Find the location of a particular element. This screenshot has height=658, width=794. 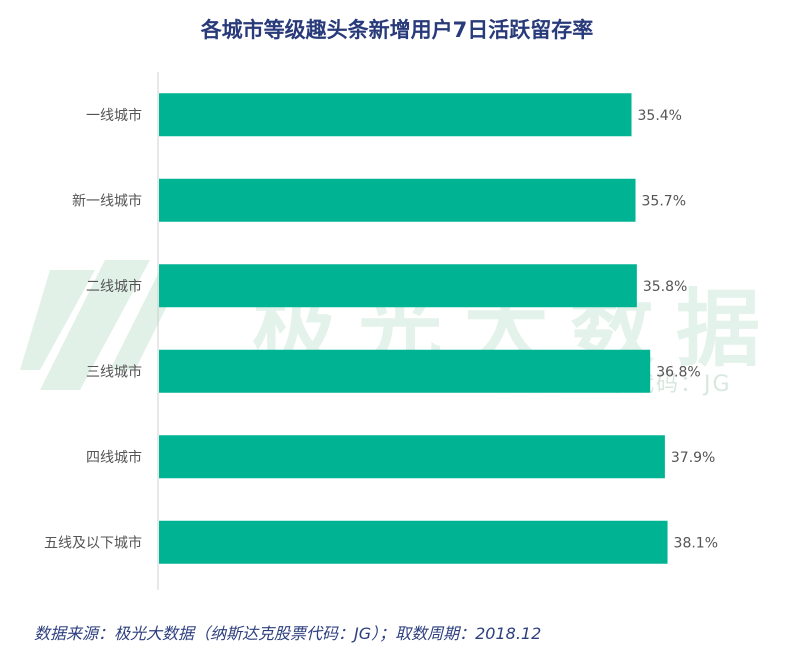

chart-title: 各城市等级趣头条新增用户7日活跃留存率 is located at coordinates (397, 30).